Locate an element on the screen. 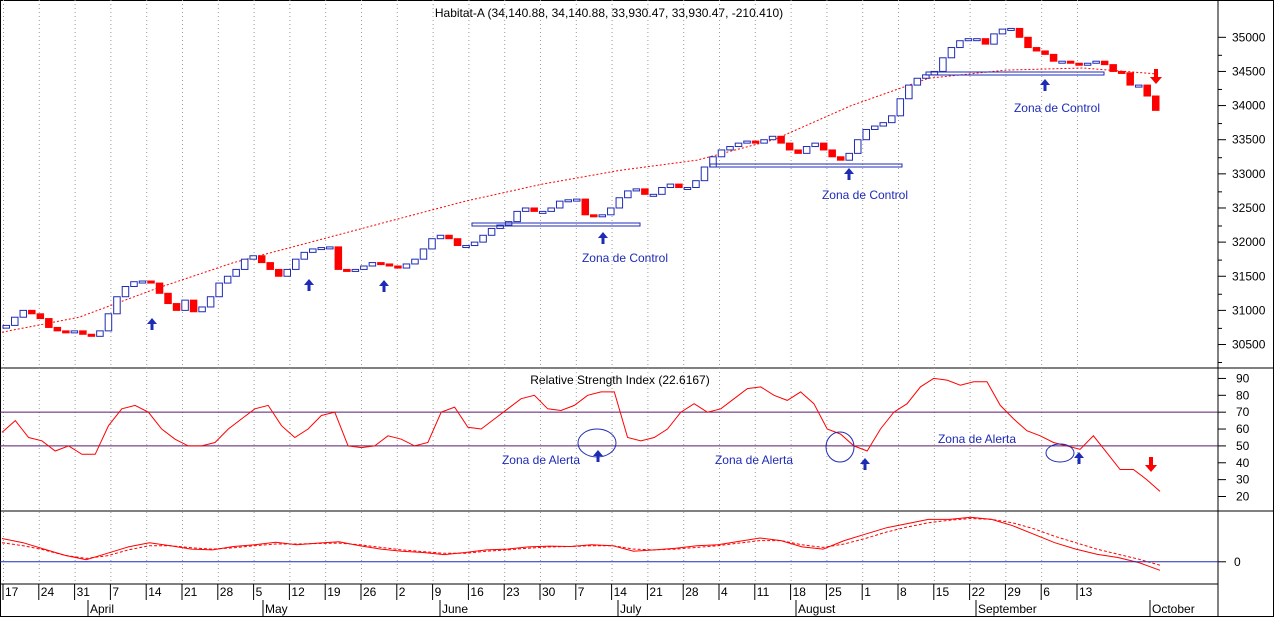 This screenshot has width=1274, height=622. x-month-label: September is located at coordinates (1007, 609).